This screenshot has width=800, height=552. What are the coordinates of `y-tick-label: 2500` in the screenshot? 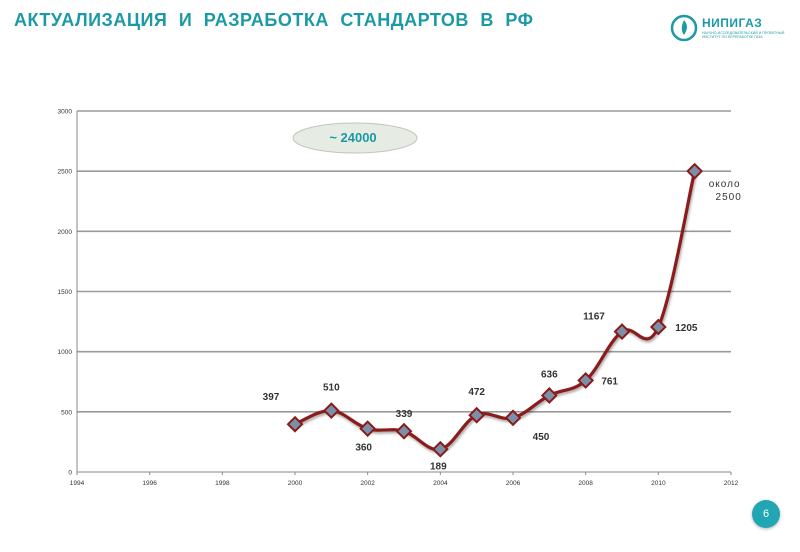 It's located at (65, 172).